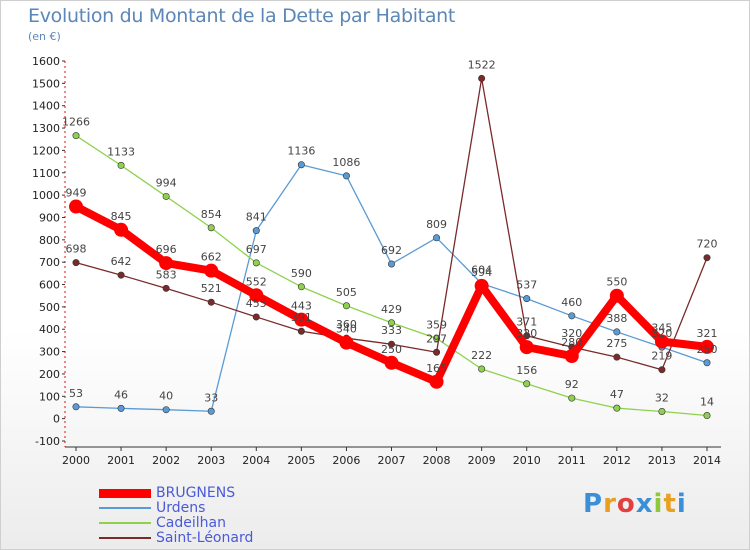 The height and width of the screenshot is (550, 750). I want to click on legend-label: Saint-Léonard, so click(205, 538).